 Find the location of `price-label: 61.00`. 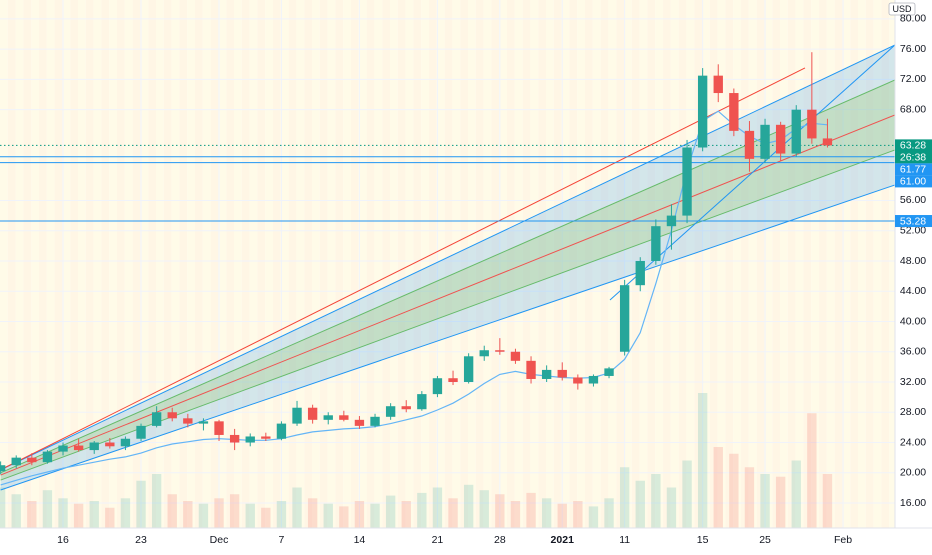

price-label: 61.00 is located at coordinates (913, 182).